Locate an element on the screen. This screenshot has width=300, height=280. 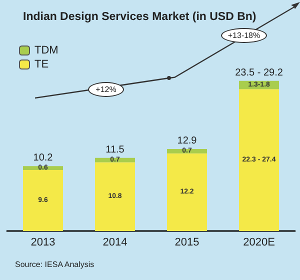
legend-label: TE is located at coordinates (41, 64).